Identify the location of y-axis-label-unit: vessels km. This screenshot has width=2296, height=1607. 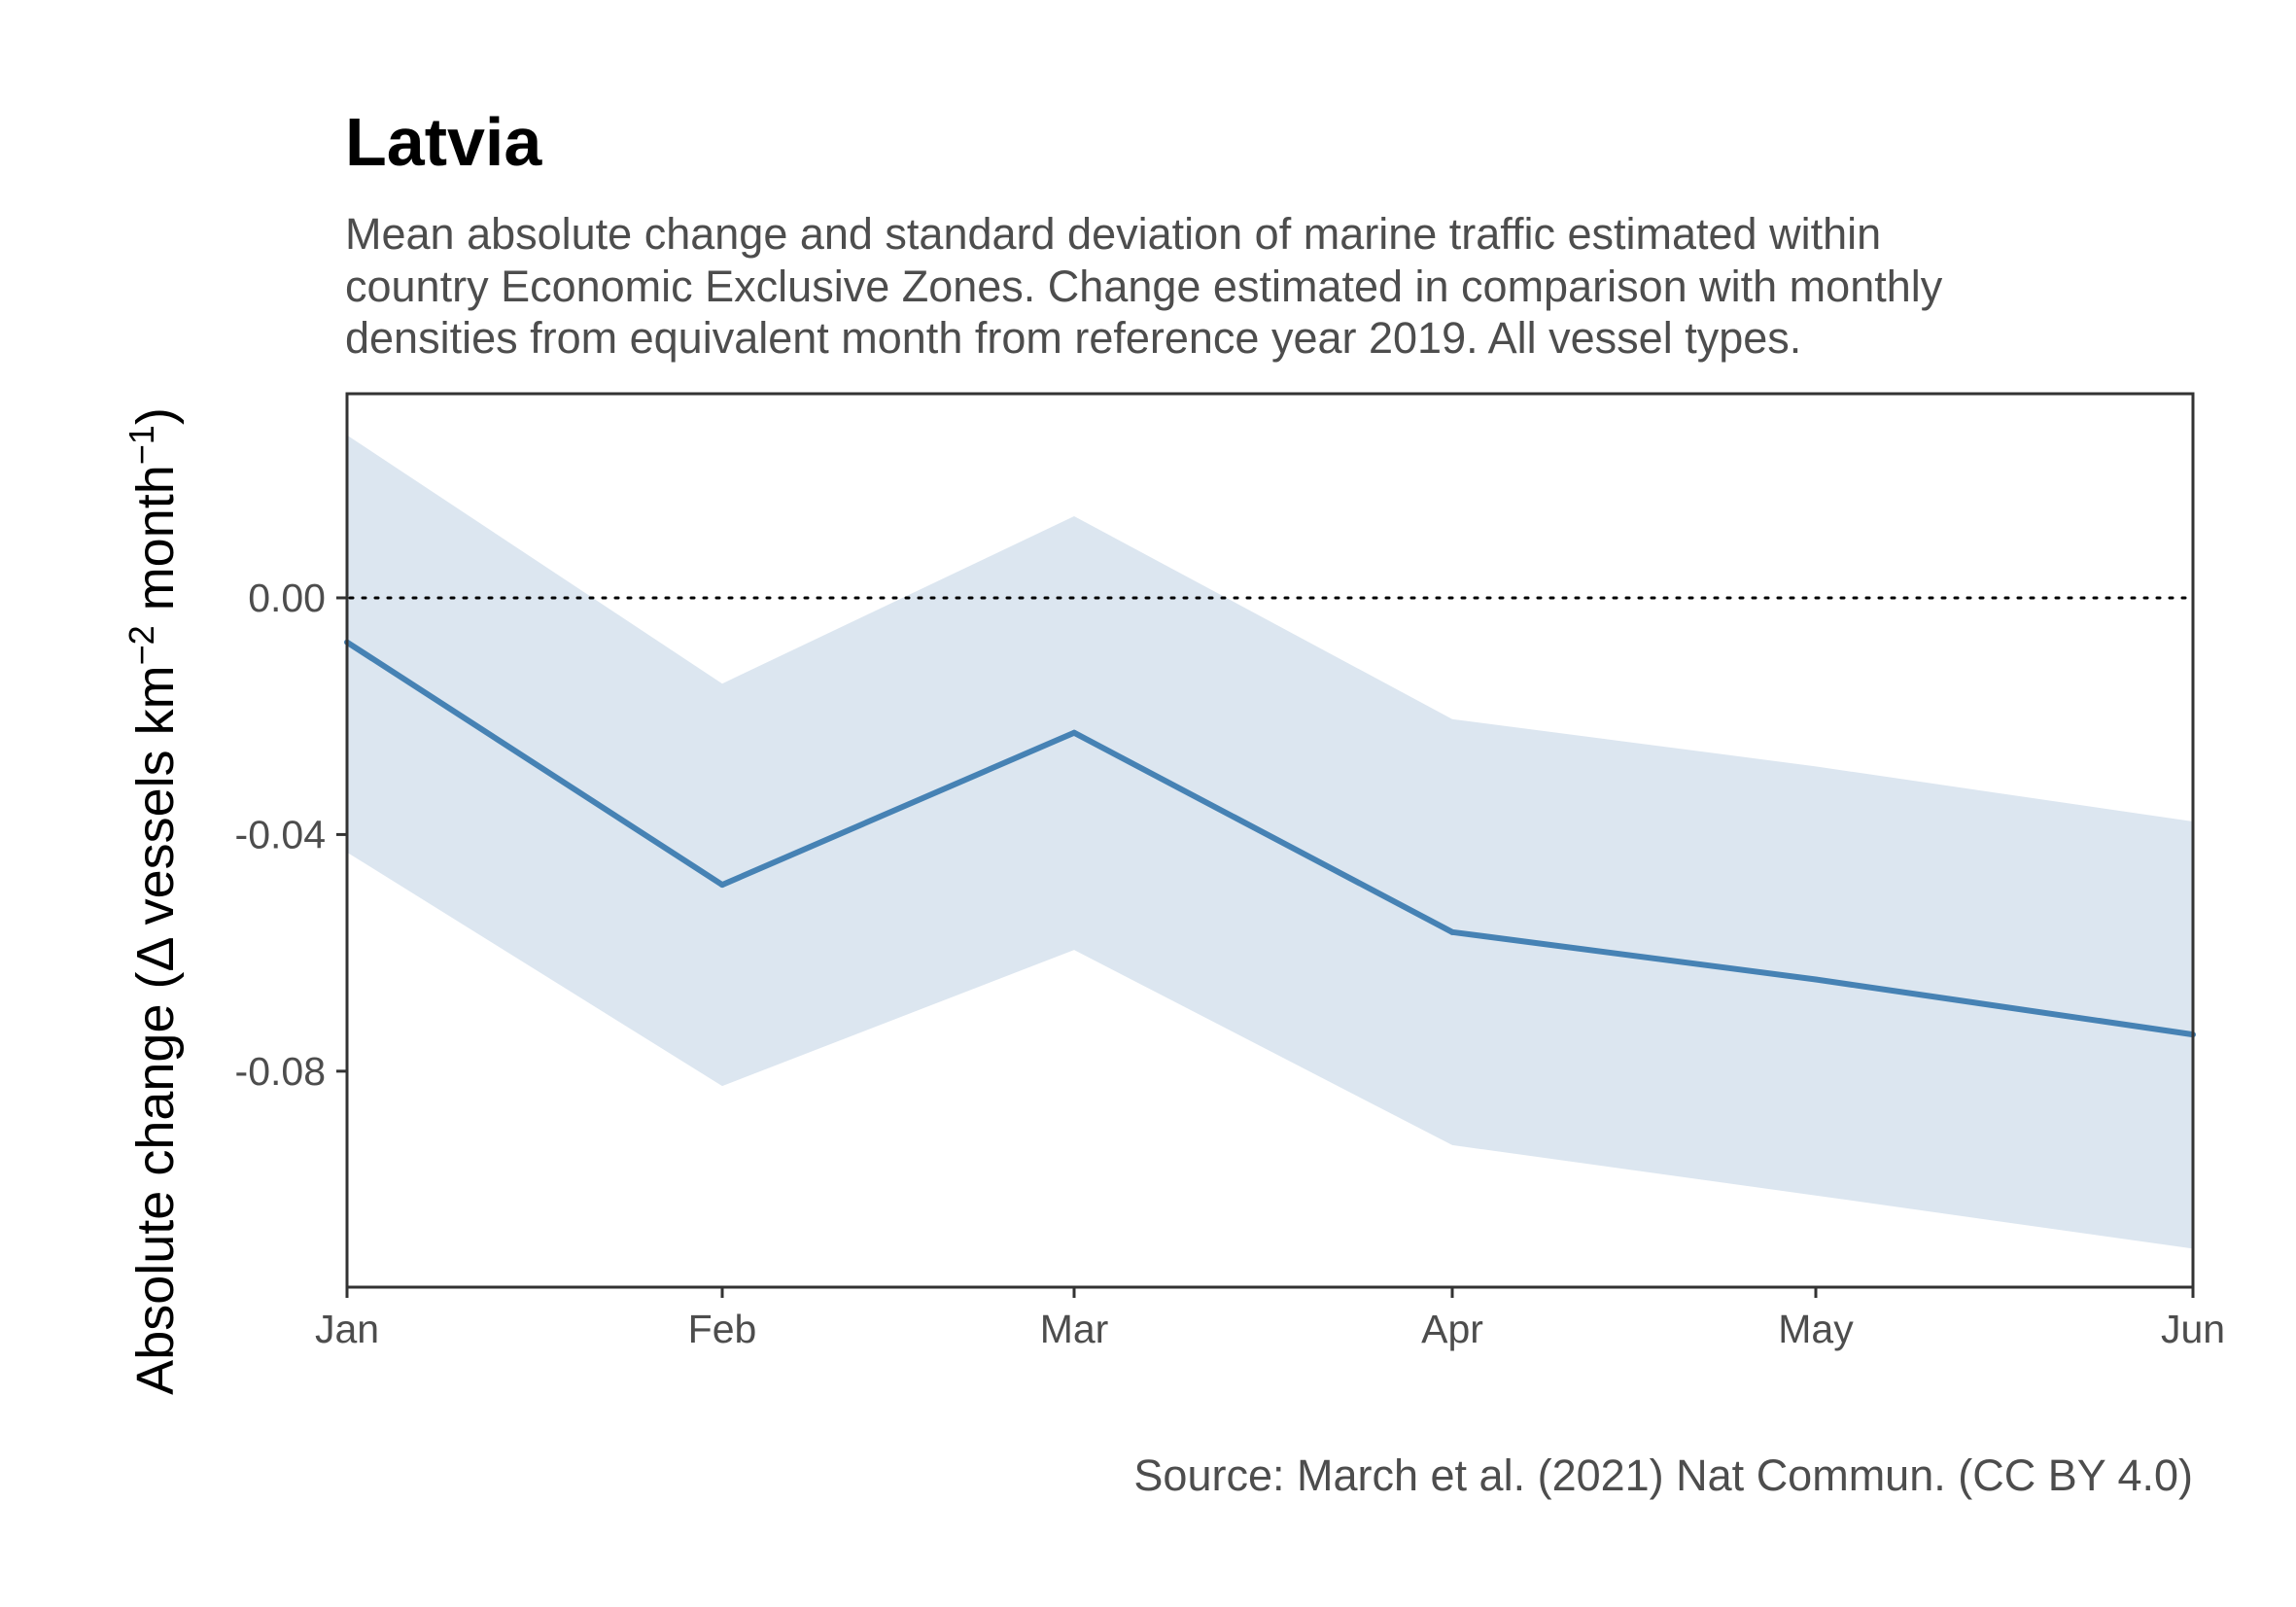
(155, 802).